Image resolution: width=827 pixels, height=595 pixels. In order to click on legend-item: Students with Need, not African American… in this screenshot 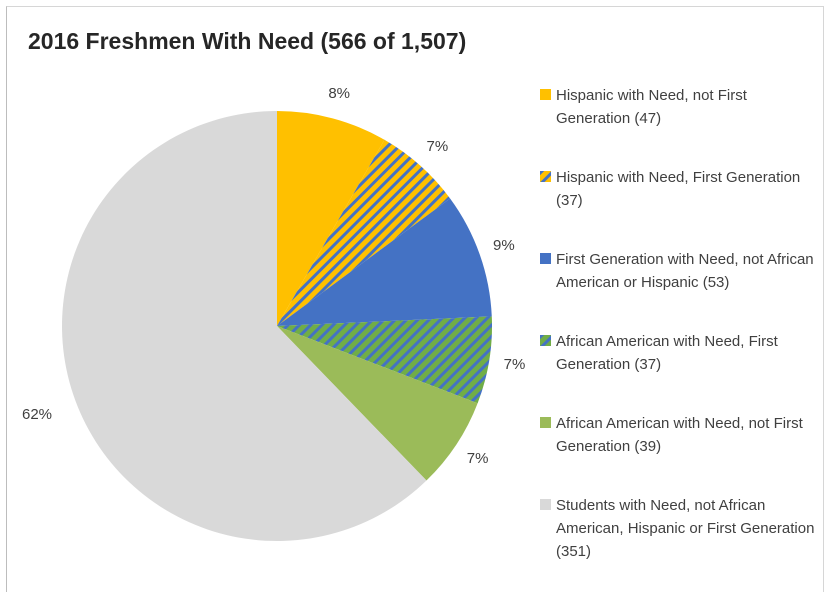, I will do `click(682, 528)`.